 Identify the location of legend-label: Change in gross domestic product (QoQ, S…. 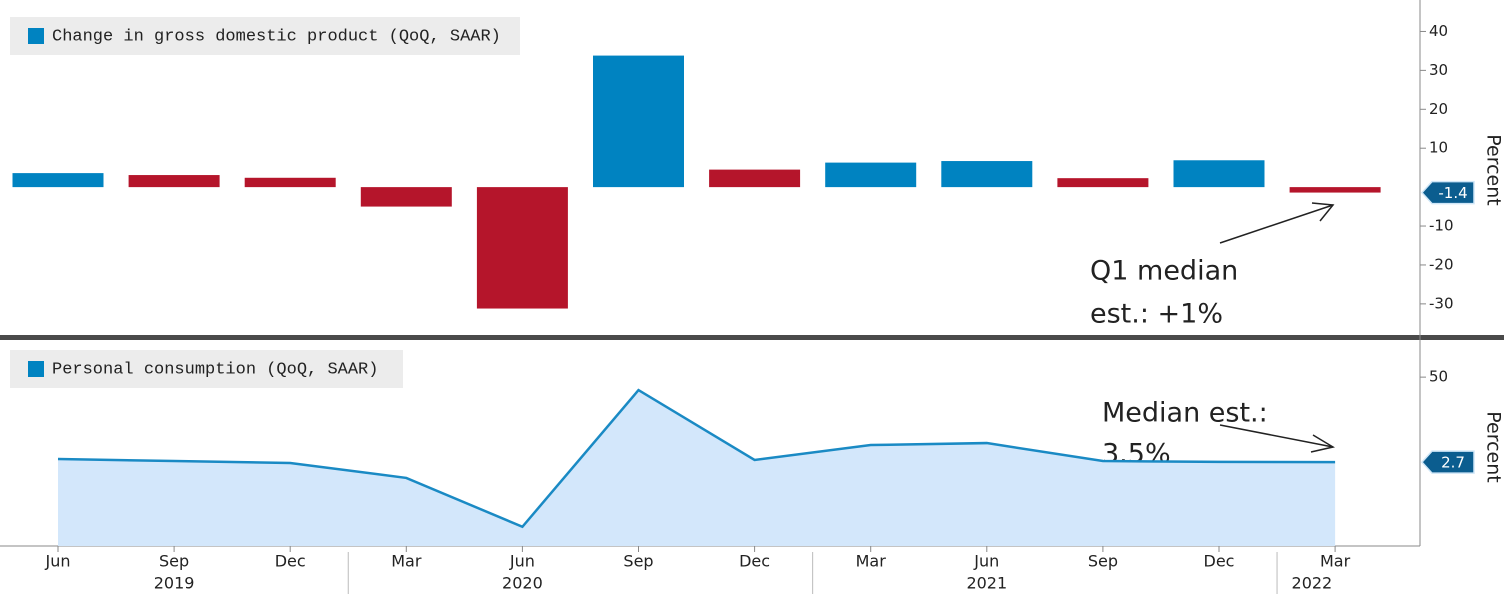
(276, 36).